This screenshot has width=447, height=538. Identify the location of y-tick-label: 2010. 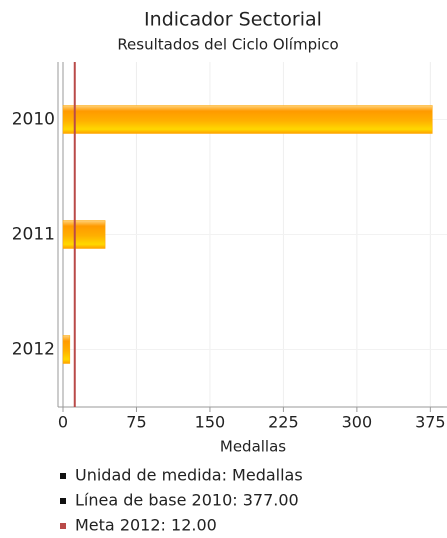
(33, 120).